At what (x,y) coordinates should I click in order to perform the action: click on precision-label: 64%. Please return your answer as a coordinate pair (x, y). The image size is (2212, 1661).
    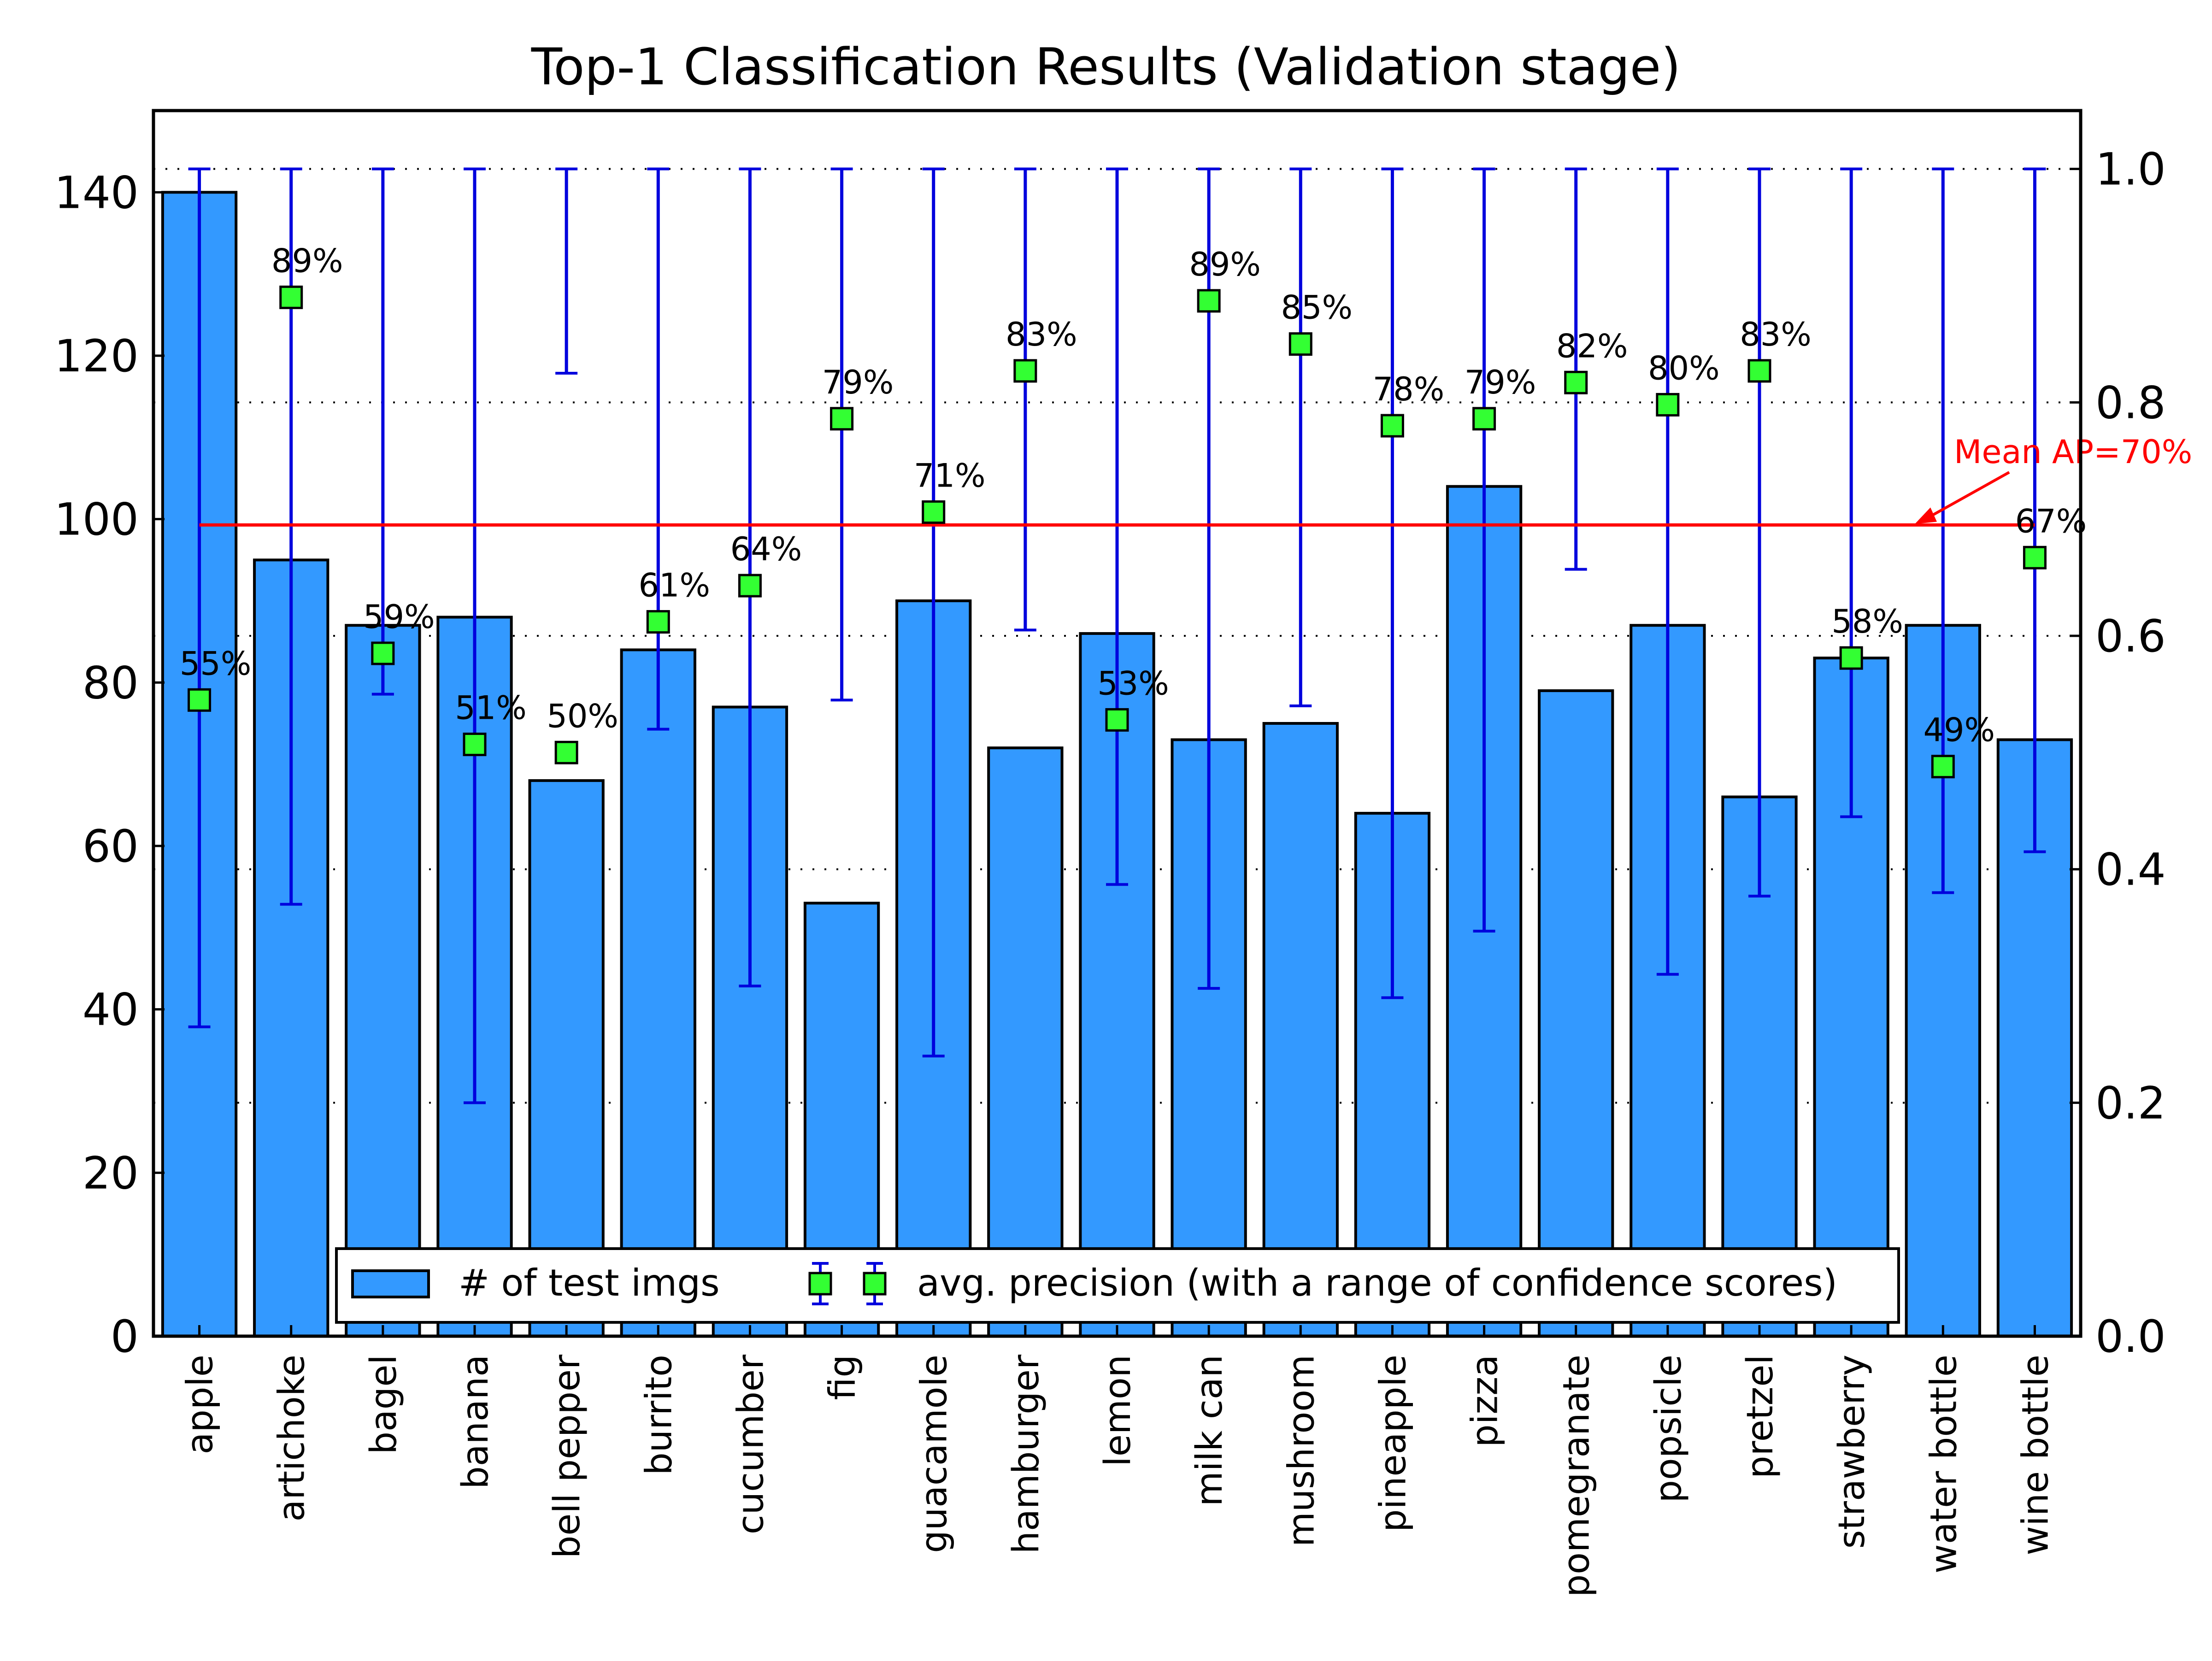
    Looking at the image, I should click on (766, 549).